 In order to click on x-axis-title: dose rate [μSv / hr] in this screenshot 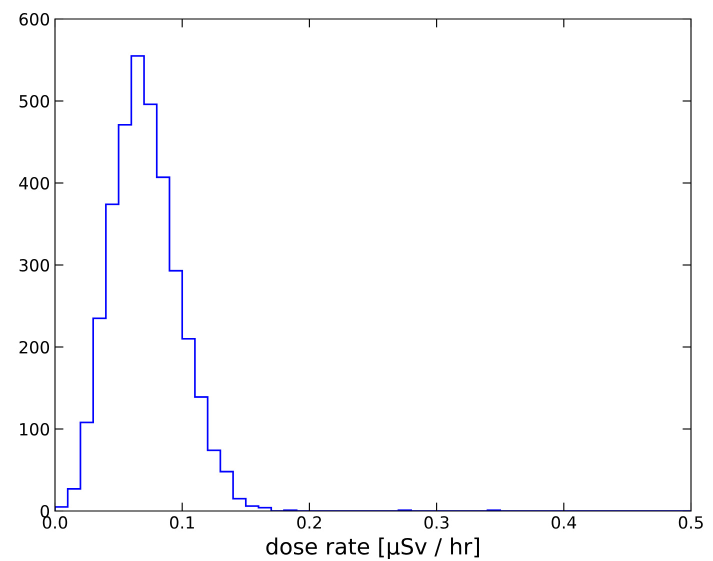, I will do `click(372, 549)`.